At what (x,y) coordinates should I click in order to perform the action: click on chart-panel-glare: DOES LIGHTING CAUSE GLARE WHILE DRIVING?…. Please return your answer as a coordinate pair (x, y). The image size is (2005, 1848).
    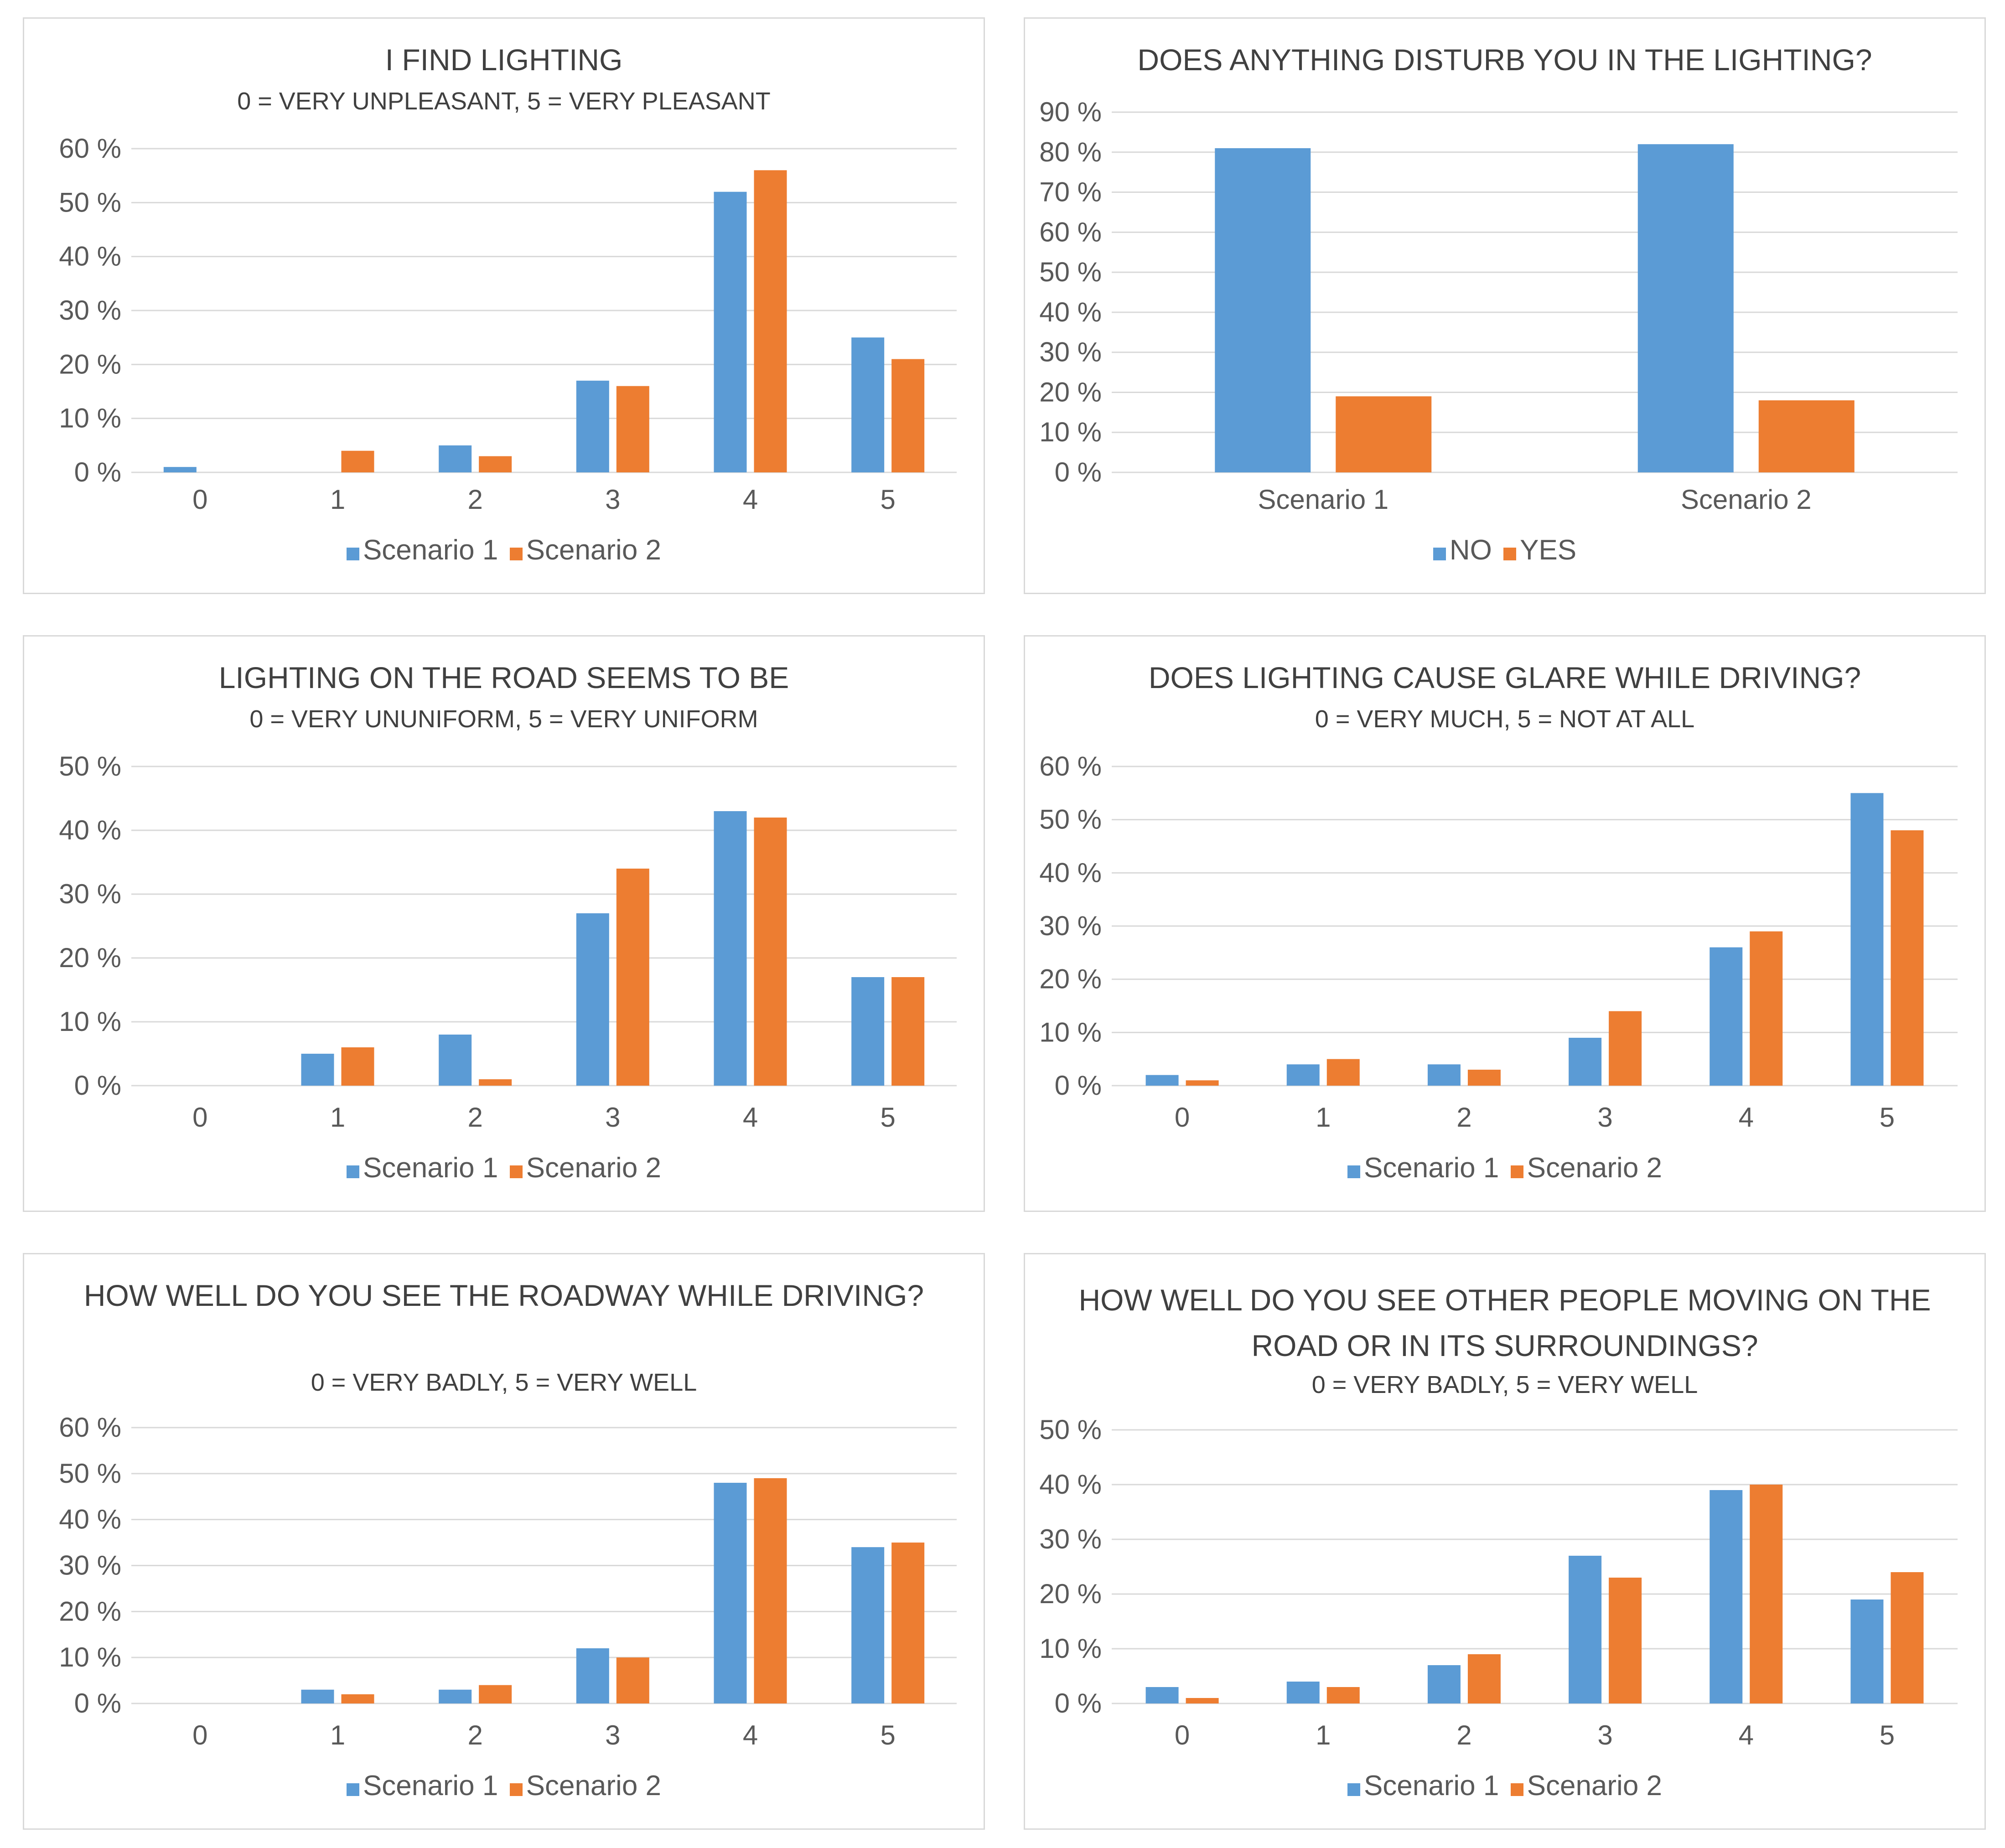
    Looking at the image, I should click on (1505, 924).